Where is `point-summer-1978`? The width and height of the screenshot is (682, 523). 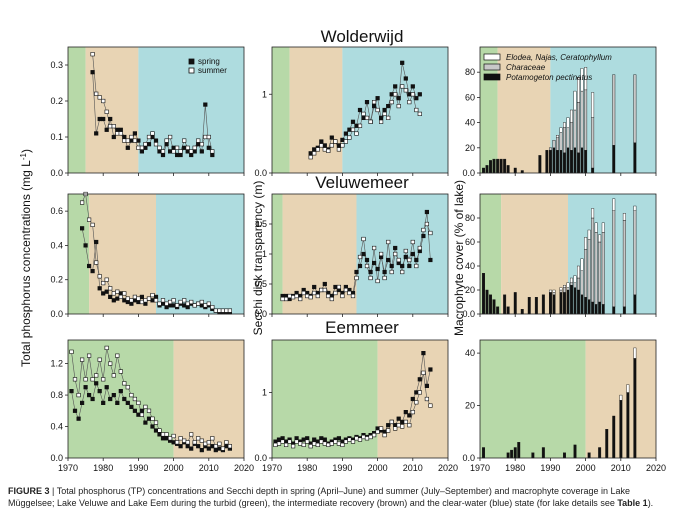 point-summer-1978 is located at coordinates (96, 93).